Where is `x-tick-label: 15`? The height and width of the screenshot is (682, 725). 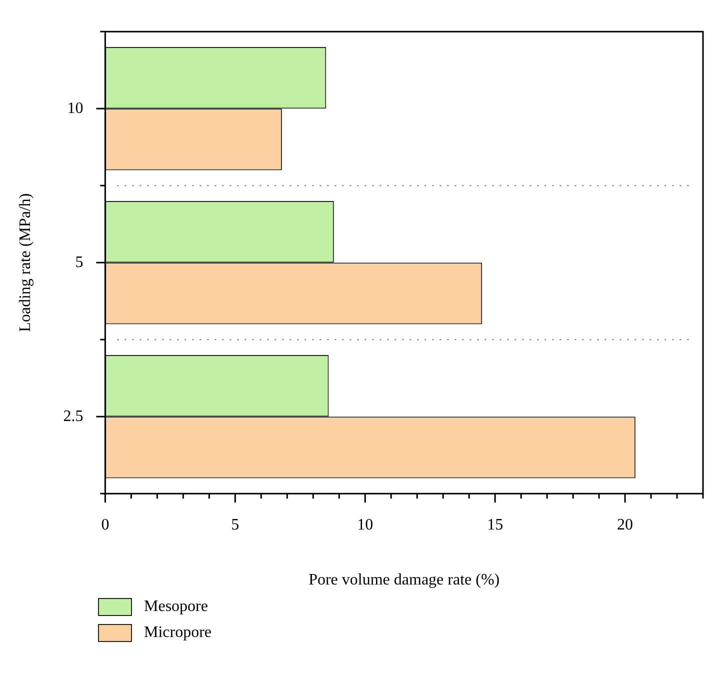 x-tick-label: 15 is located at coordinates (495, 525).